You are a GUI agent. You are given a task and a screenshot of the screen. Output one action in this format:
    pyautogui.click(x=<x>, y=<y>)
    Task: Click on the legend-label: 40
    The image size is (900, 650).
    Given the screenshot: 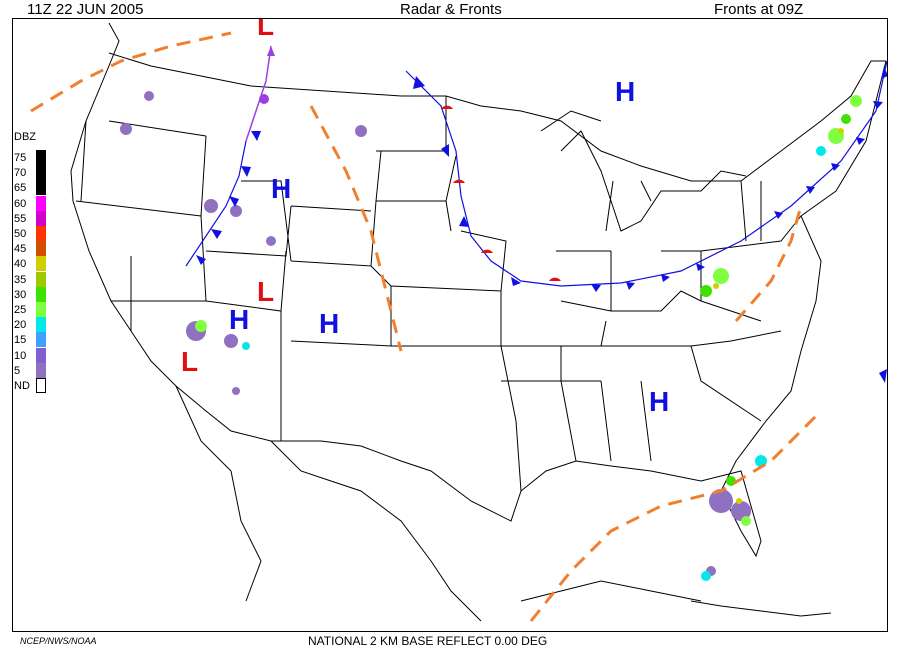 What is the action you would take?
    pyautogui.click(x=20, y=264)
    